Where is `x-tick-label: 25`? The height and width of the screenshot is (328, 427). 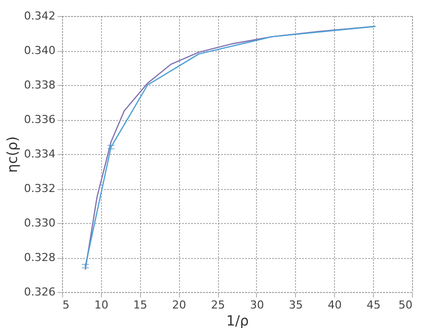
x-tick-label: 25 is located at coordinates (218, 305).